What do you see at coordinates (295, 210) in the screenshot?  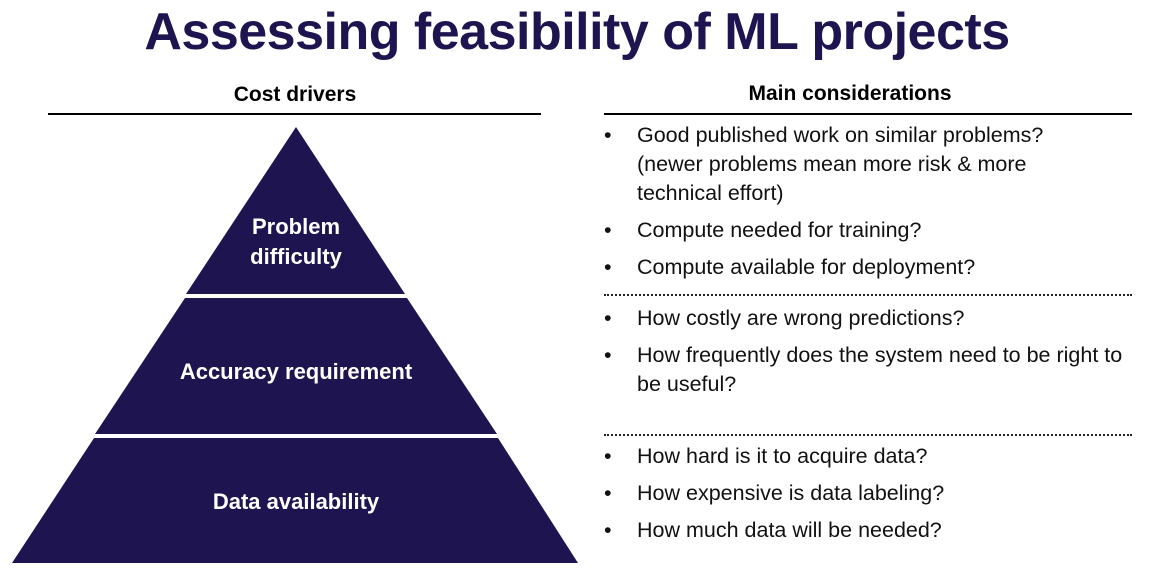 I see `pyramid-tier-top` at bounding box center [295, 210].